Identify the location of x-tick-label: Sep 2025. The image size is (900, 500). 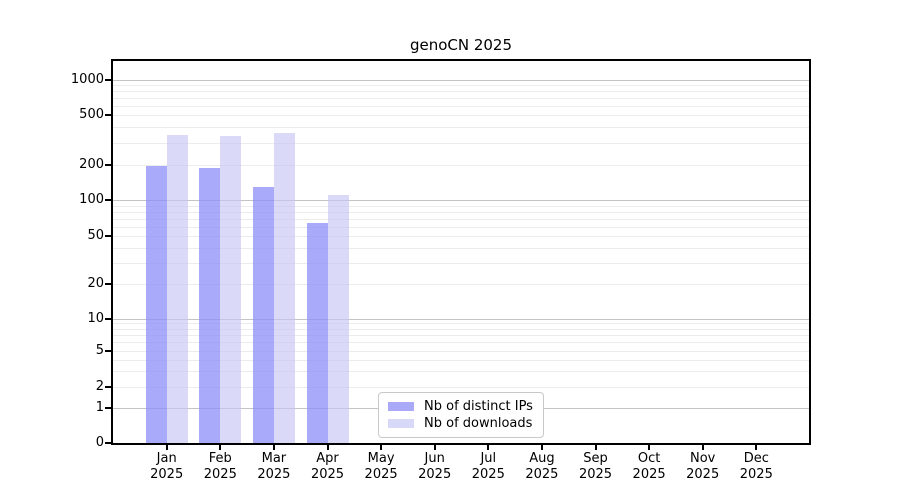
(596, 467).